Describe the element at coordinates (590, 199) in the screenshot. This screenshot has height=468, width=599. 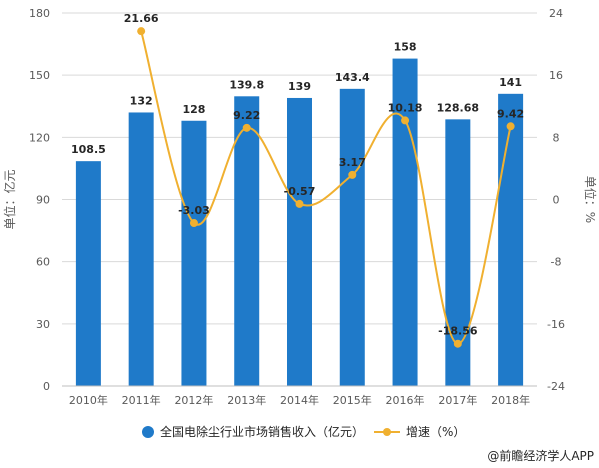
I see `y-right-axis-title: 单位：%` at that location.